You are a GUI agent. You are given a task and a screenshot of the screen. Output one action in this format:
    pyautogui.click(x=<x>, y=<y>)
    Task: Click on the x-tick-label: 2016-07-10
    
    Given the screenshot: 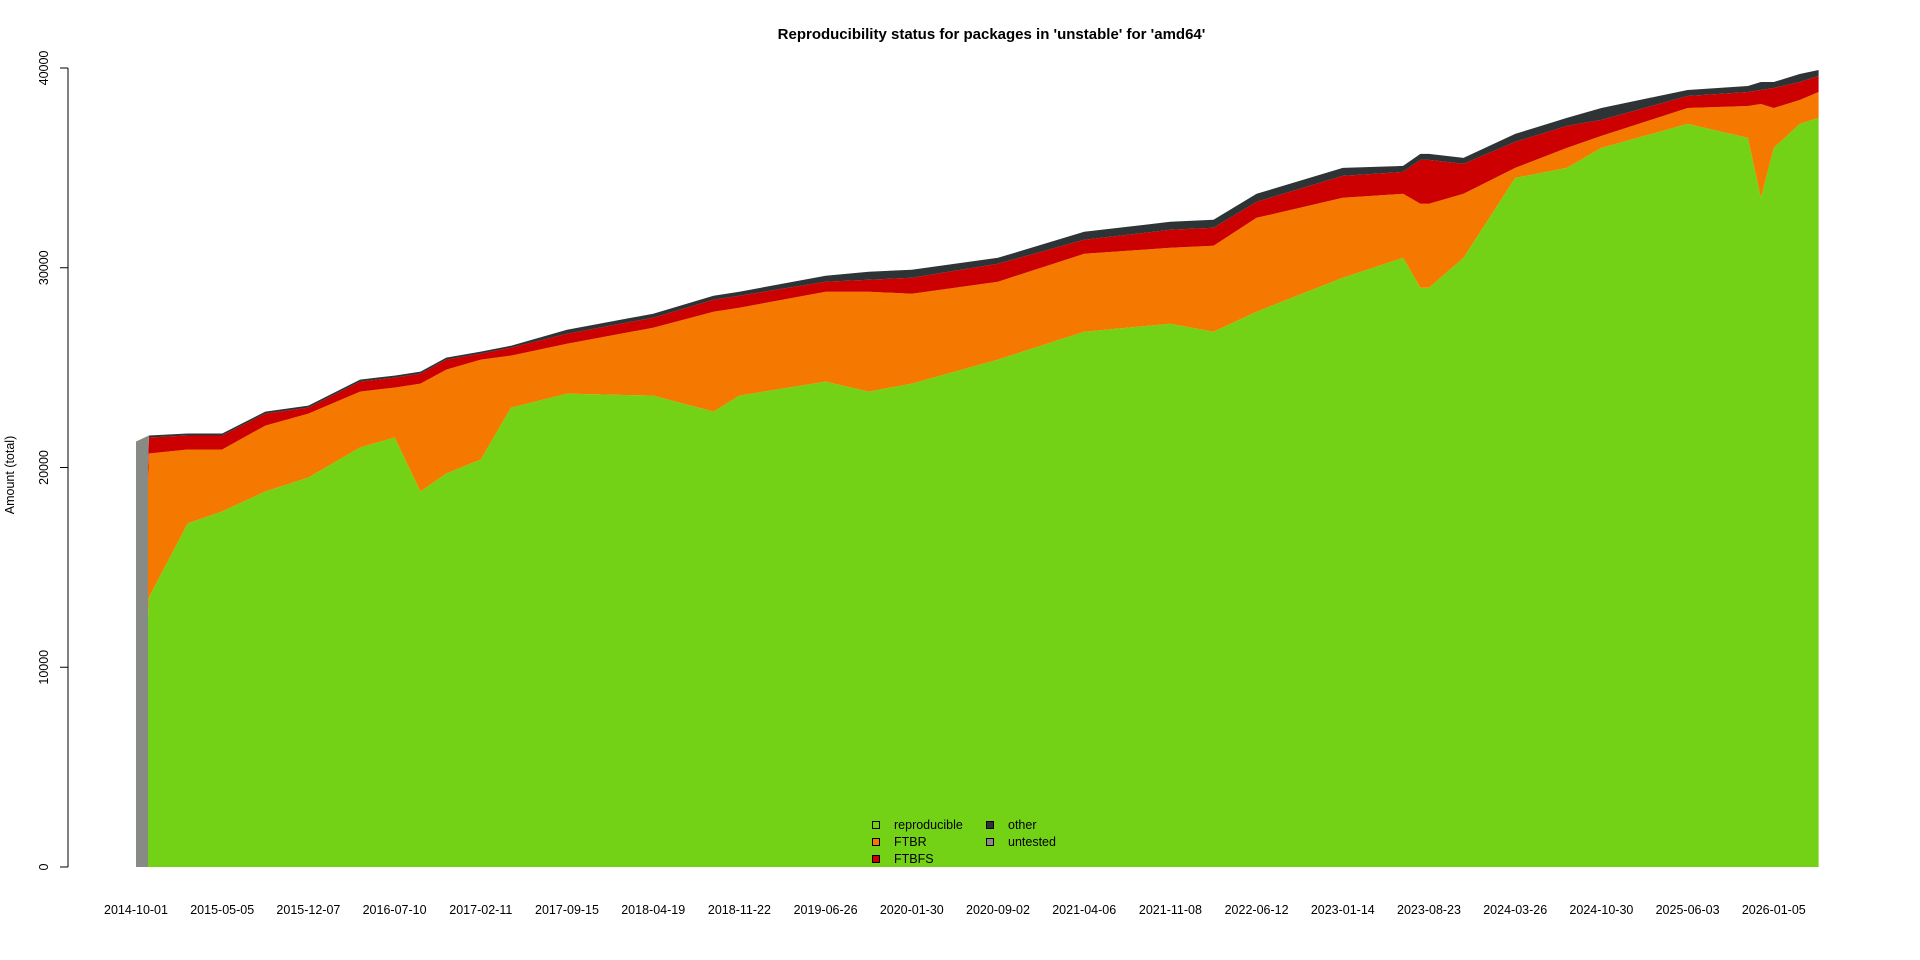 What is the action you would take?
    pyautogui.click(x=395, y=910)
    